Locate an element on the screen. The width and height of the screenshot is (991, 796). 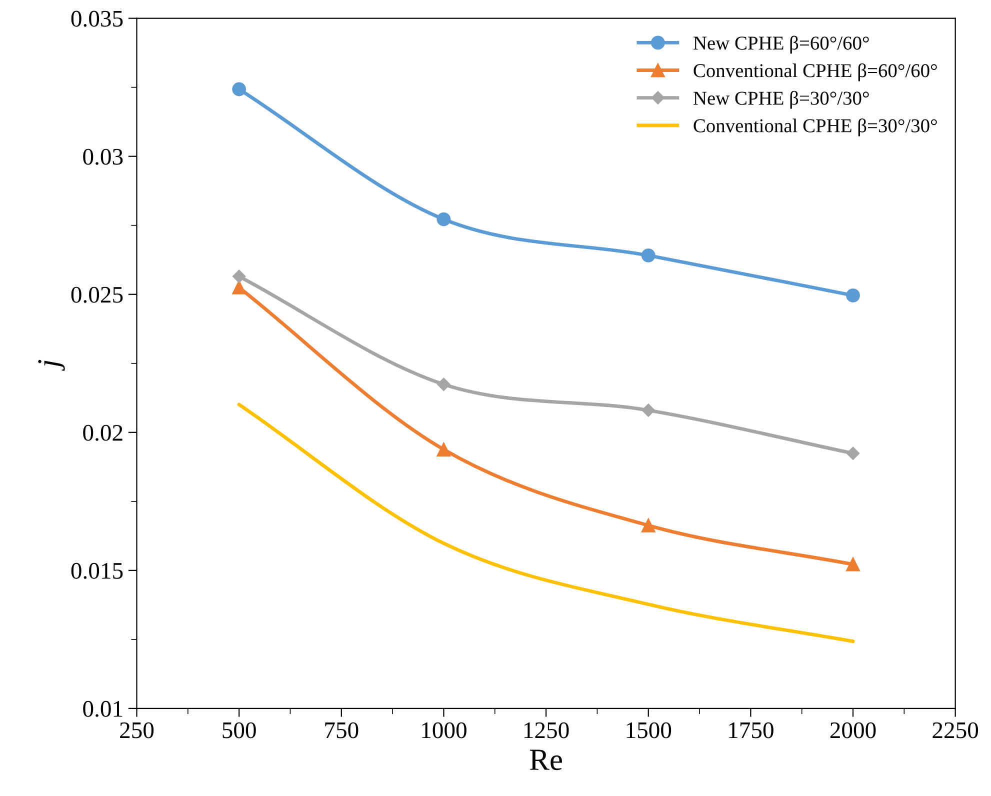
y-tick-label: 0.01 is located at coordinates (102, 708).